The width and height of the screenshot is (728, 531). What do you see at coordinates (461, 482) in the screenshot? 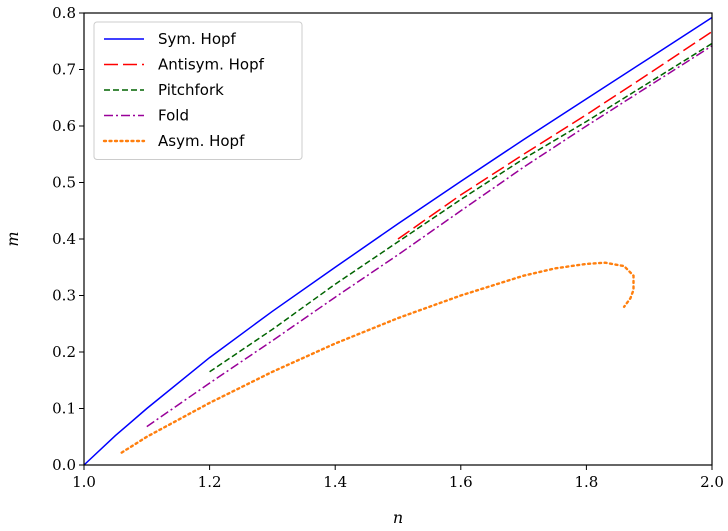
I see `x-tick-label-3: 1.6` at bounding box center [461, 482].